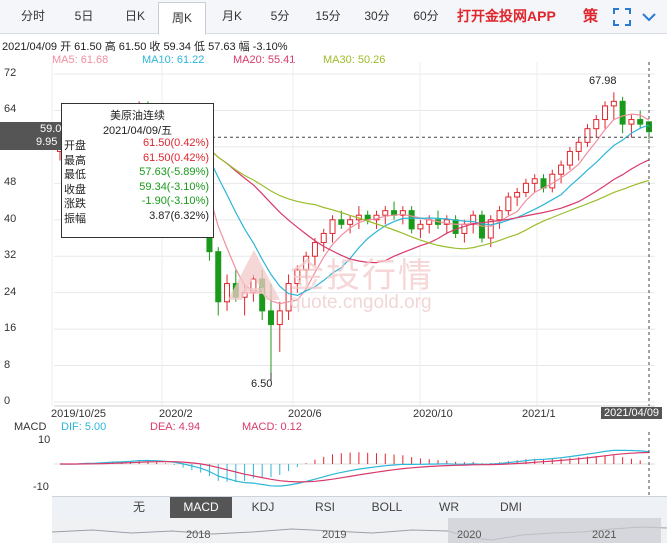  What do you see at coordinates (51, 129) in the screenshot?
I see `cursor-price: 59.0` at bounding box center [51, 129].